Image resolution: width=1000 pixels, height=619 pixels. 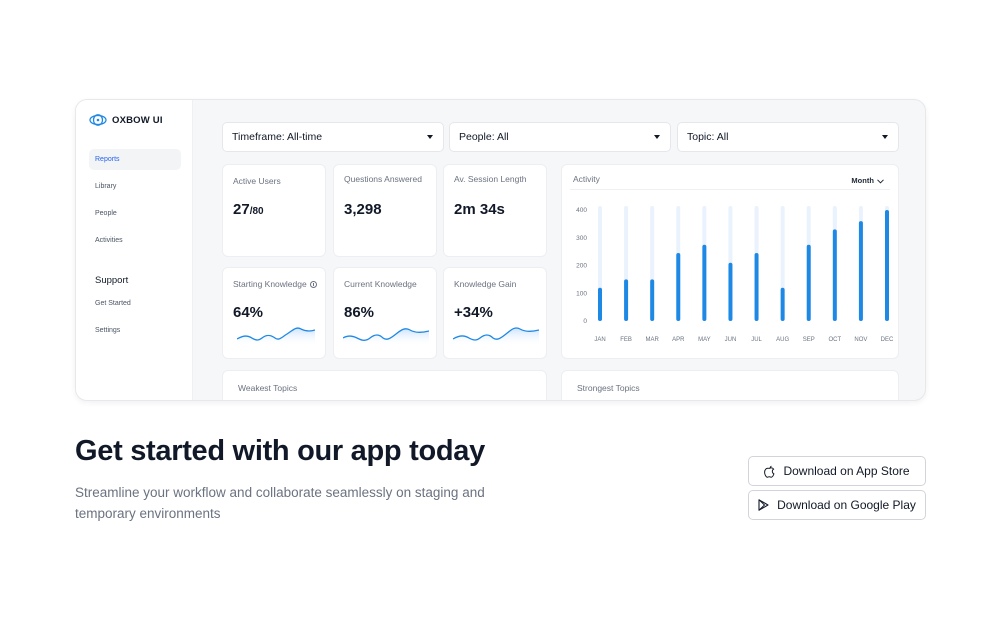 I want to click on sidebar-item-get-started: Get Started, so click(x=113, y=303).